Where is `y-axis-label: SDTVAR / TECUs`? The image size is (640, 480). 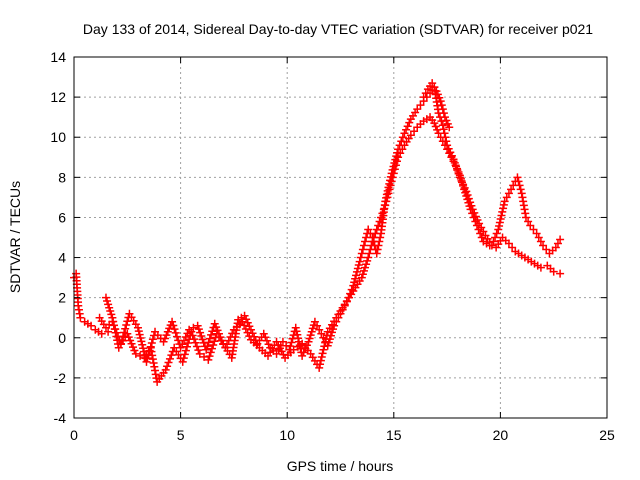 y-axis-label: SDTVAR / TECUs is located at coordinates (15, 237).